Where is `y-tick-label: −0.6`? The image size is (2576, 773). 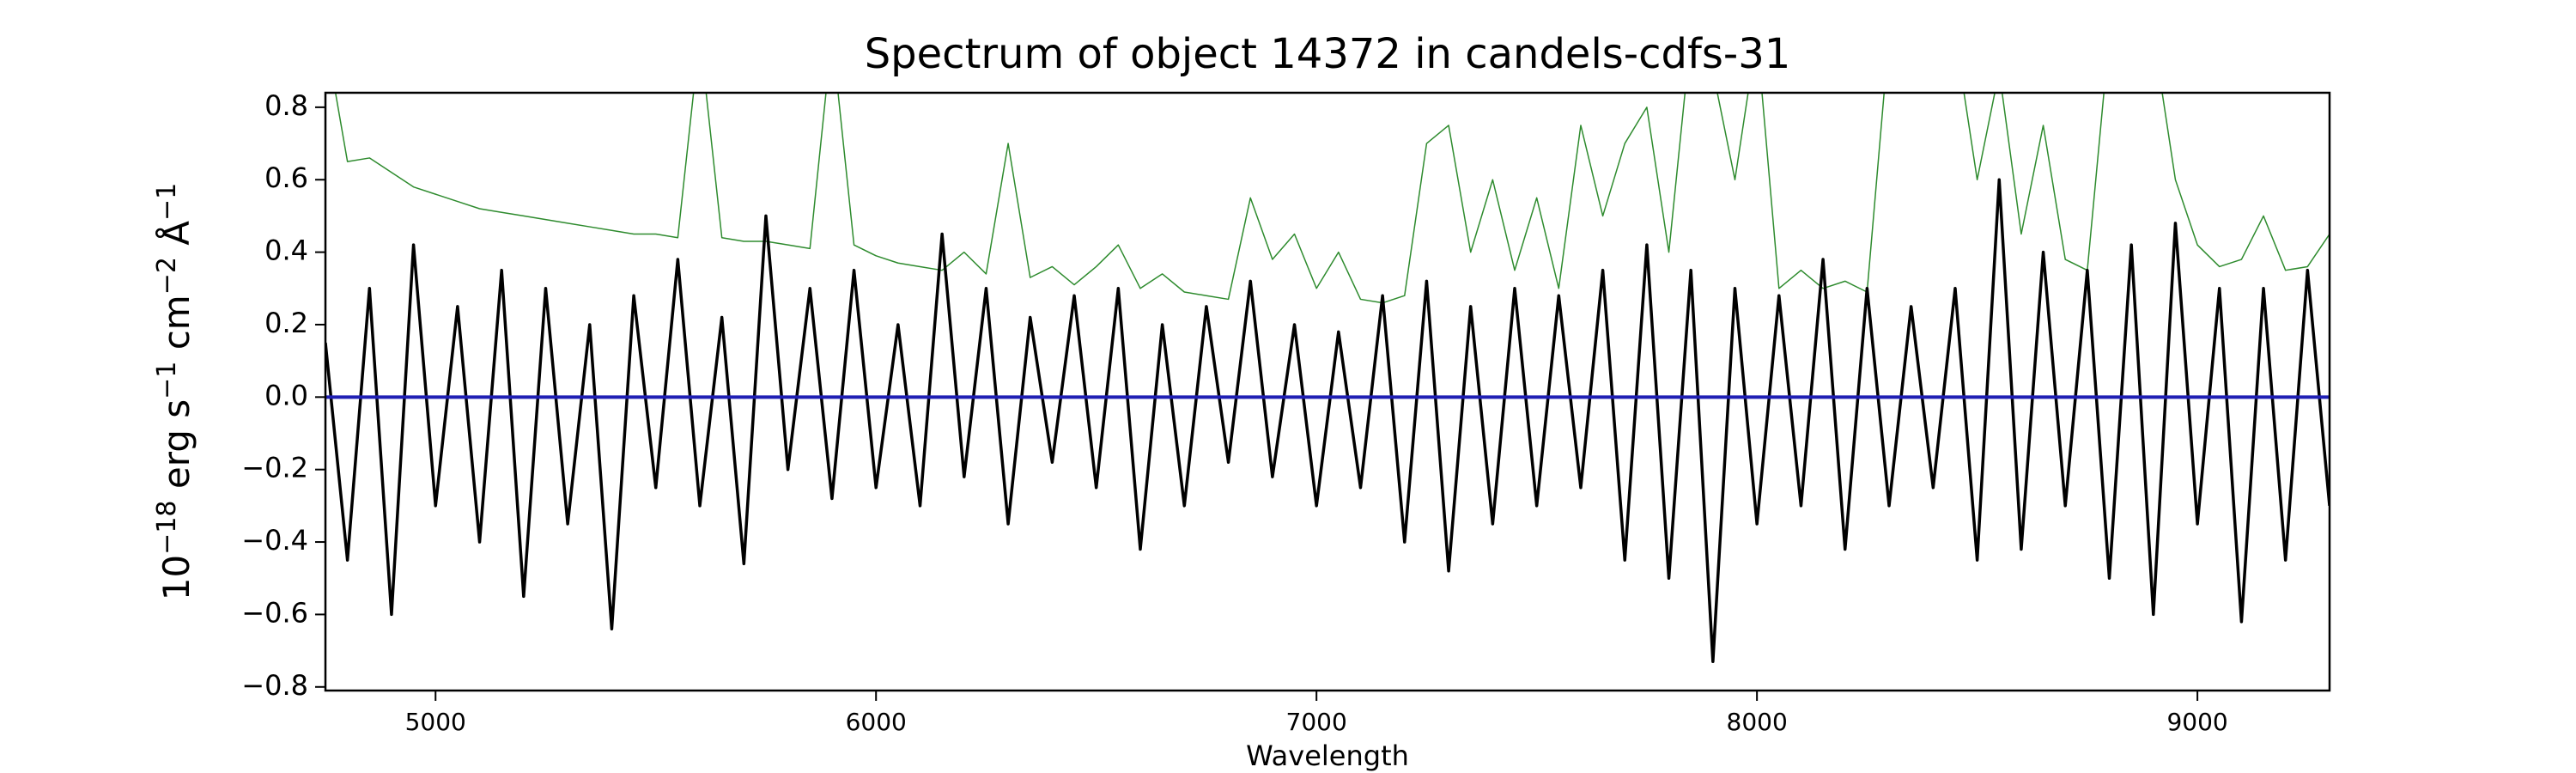 y-tick-label: −0.6 is located at coordinates (274, 612).